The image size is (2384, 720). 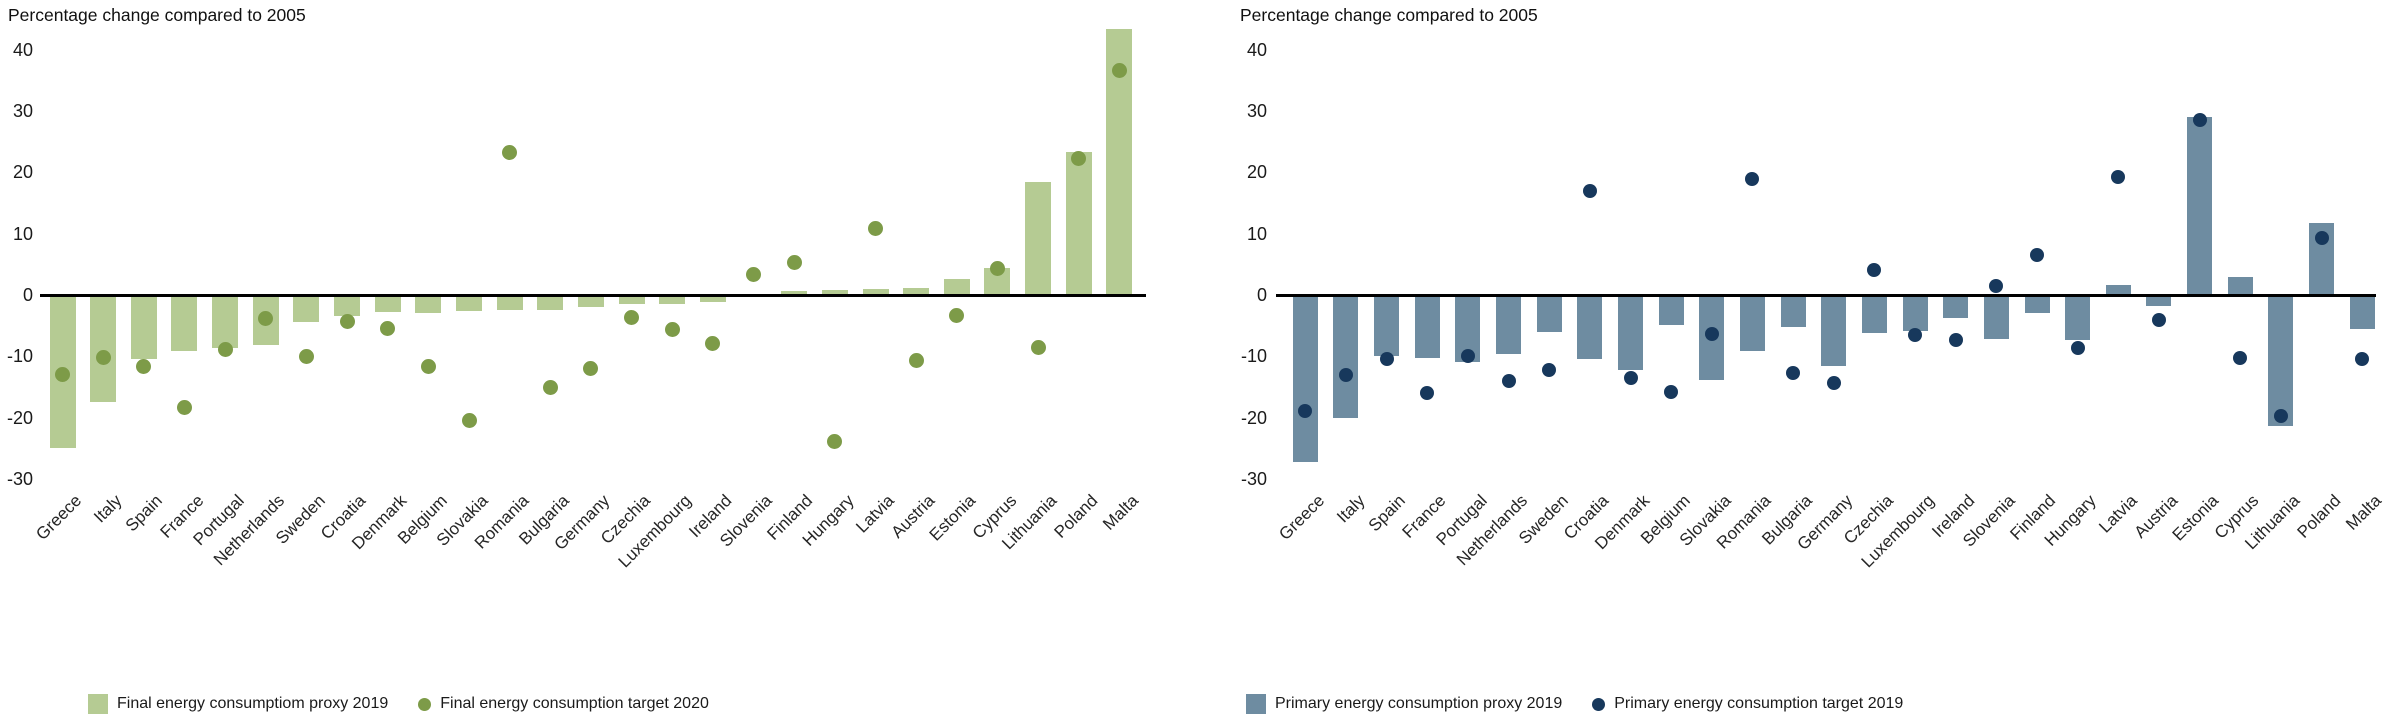 I want to click on bar-poland, so click(x=1078, y=223).